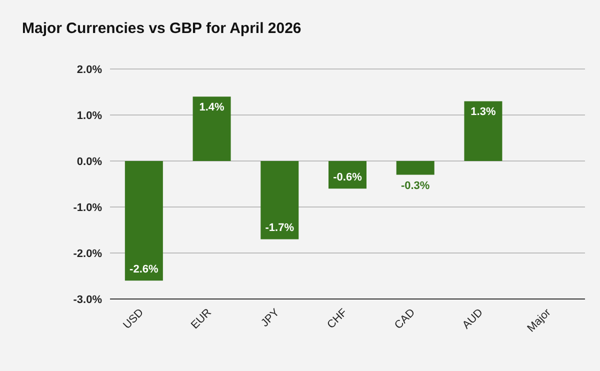  Describe the element at coordinates (144, 270) in the screenshot. I see `data-label: -2.6%` at that location.